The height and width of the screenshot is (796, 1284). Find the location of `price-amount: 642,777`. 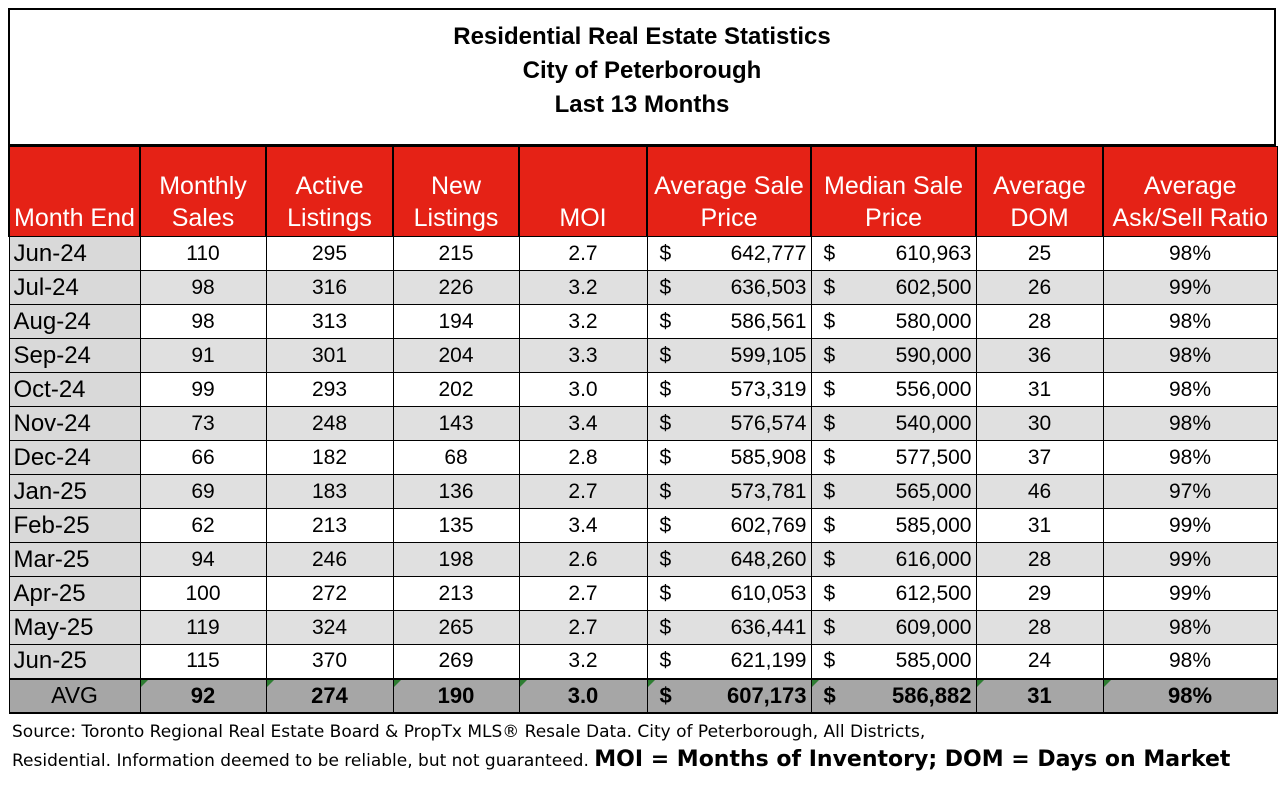

price-amount: 642,777 is located at coordinates (768, 253).